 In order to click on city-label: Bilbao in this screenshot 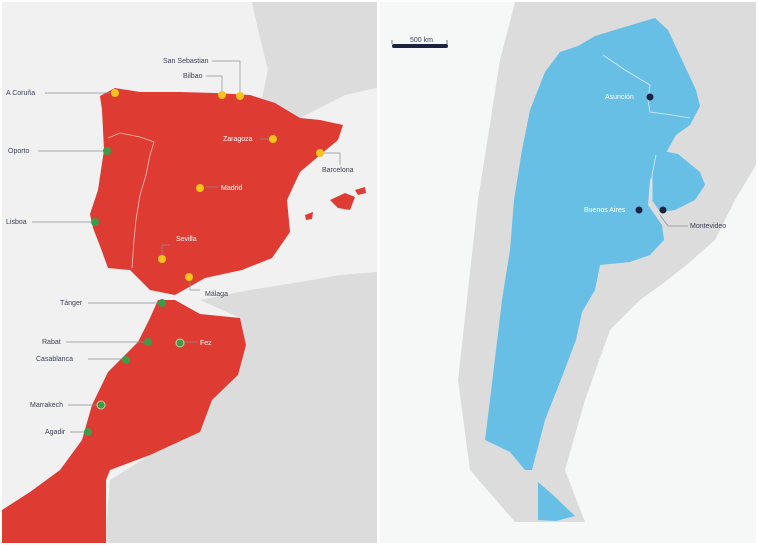, I will do `click(193, 76)`.